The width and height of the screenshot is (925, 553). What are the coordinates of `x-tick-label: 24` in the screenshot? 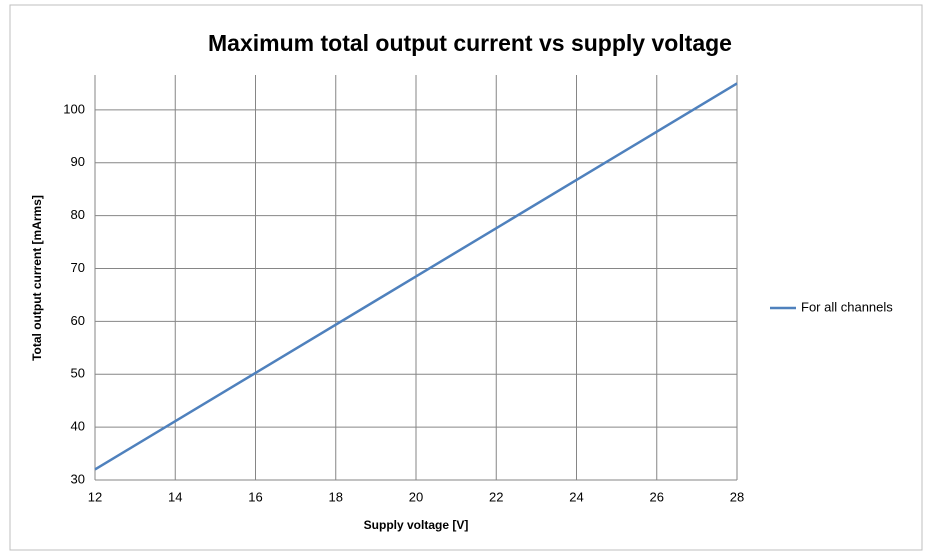 It's located at (576, 496).